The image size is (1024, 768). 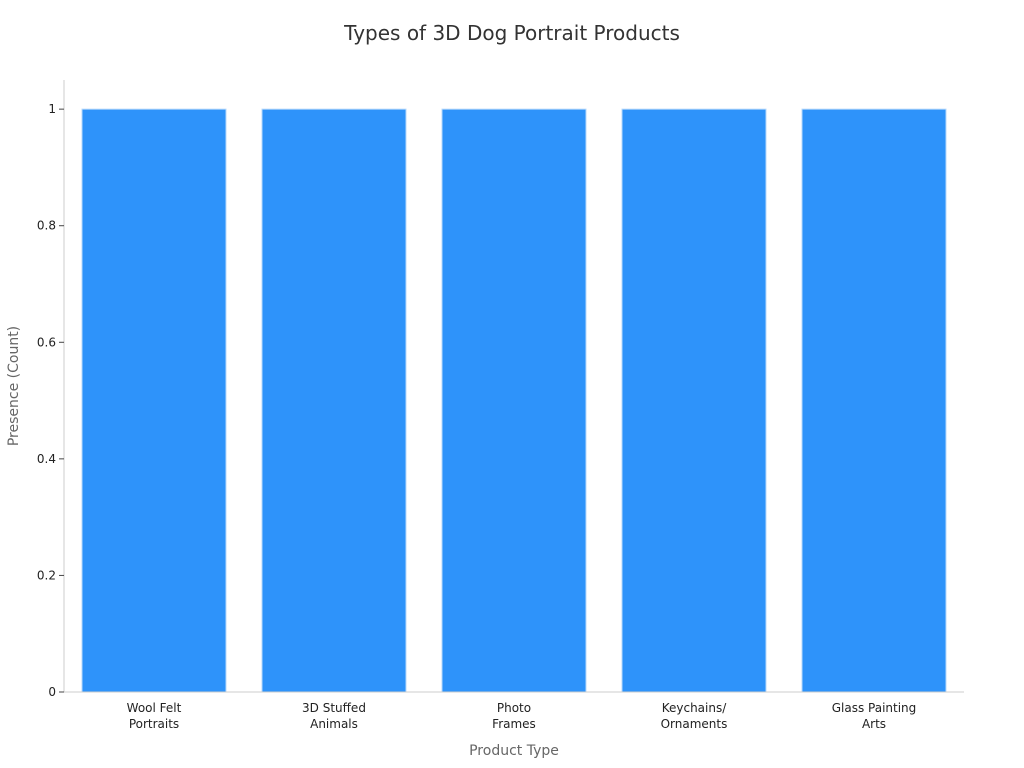 I want to click on x-tick-label-4: Glass Painting Arts, so click(x=874, y=716).